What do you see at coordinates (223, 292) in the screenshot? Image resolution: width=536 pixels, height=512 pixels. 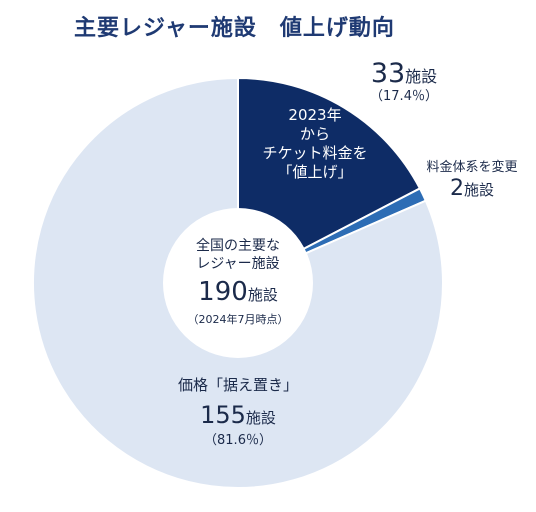 I see `center-count: 190` at bounding box center [223, 292].